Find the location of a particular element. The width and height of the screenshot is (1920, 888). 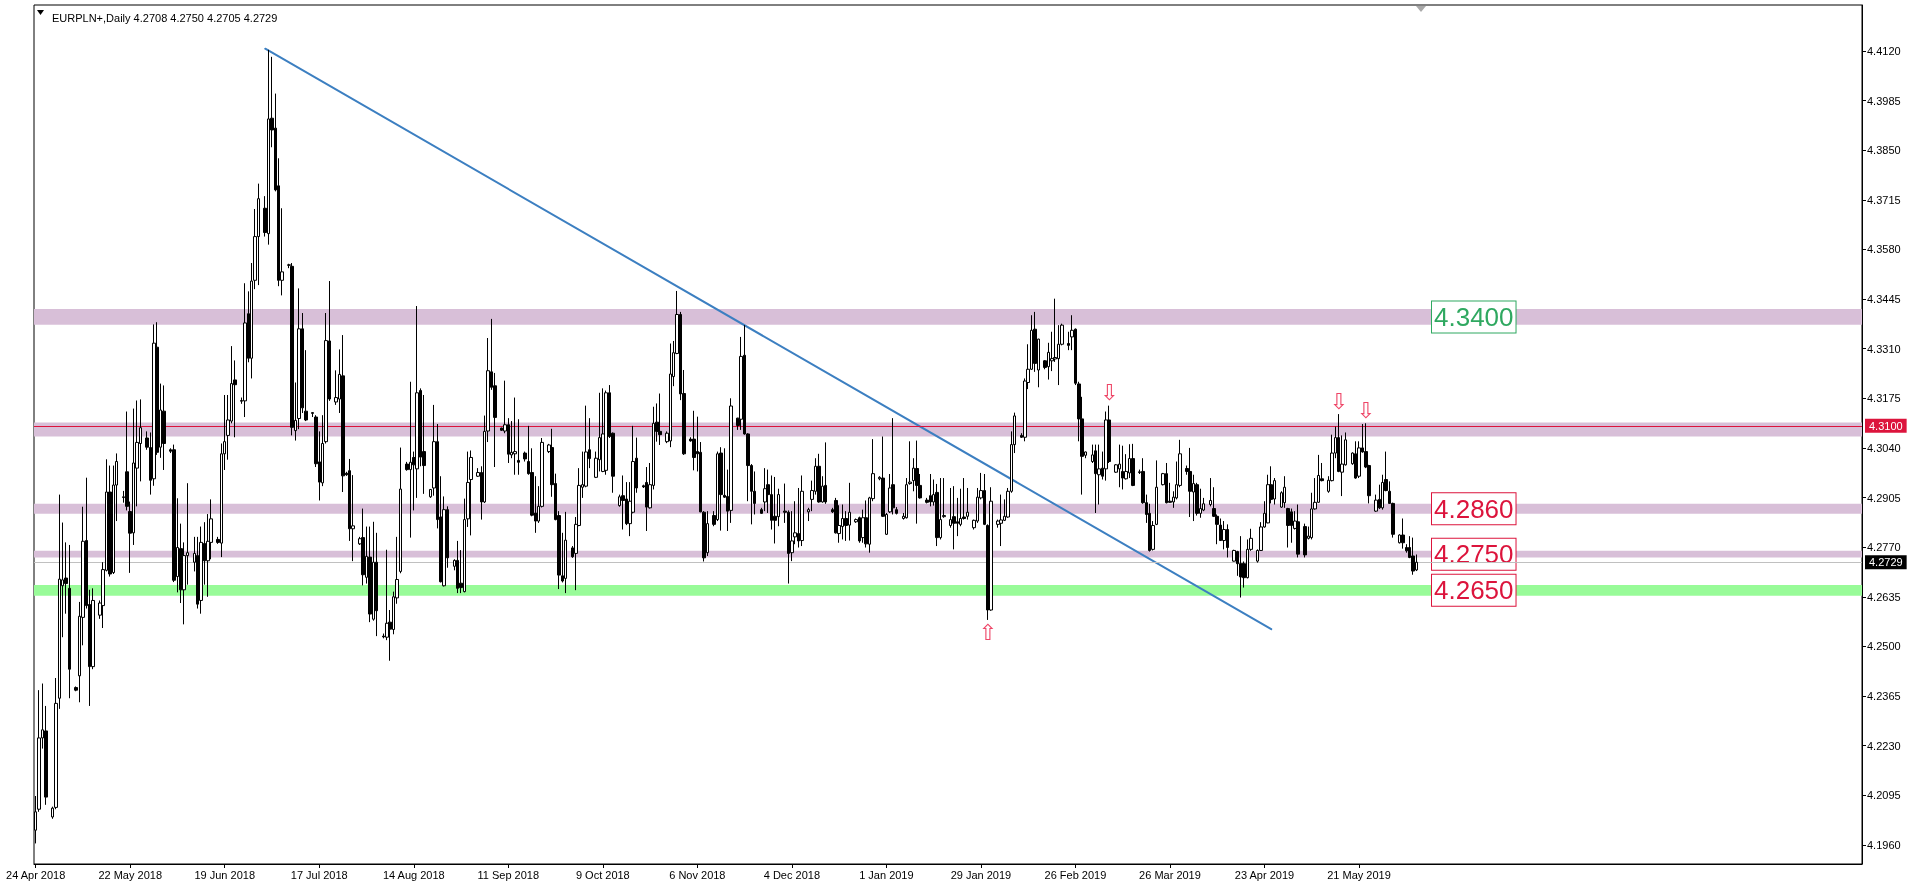

x-tick-label: 11 Sep 2018 is located at coordinates (508, 874).